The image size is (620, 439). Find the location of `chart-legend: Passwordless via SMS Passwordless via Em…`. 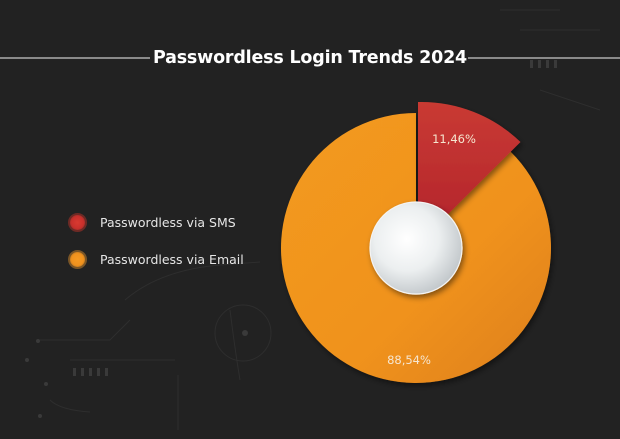

chart-legend: Passwordless via SMS Passwordless via Em… is located at coordinates (156, 249).